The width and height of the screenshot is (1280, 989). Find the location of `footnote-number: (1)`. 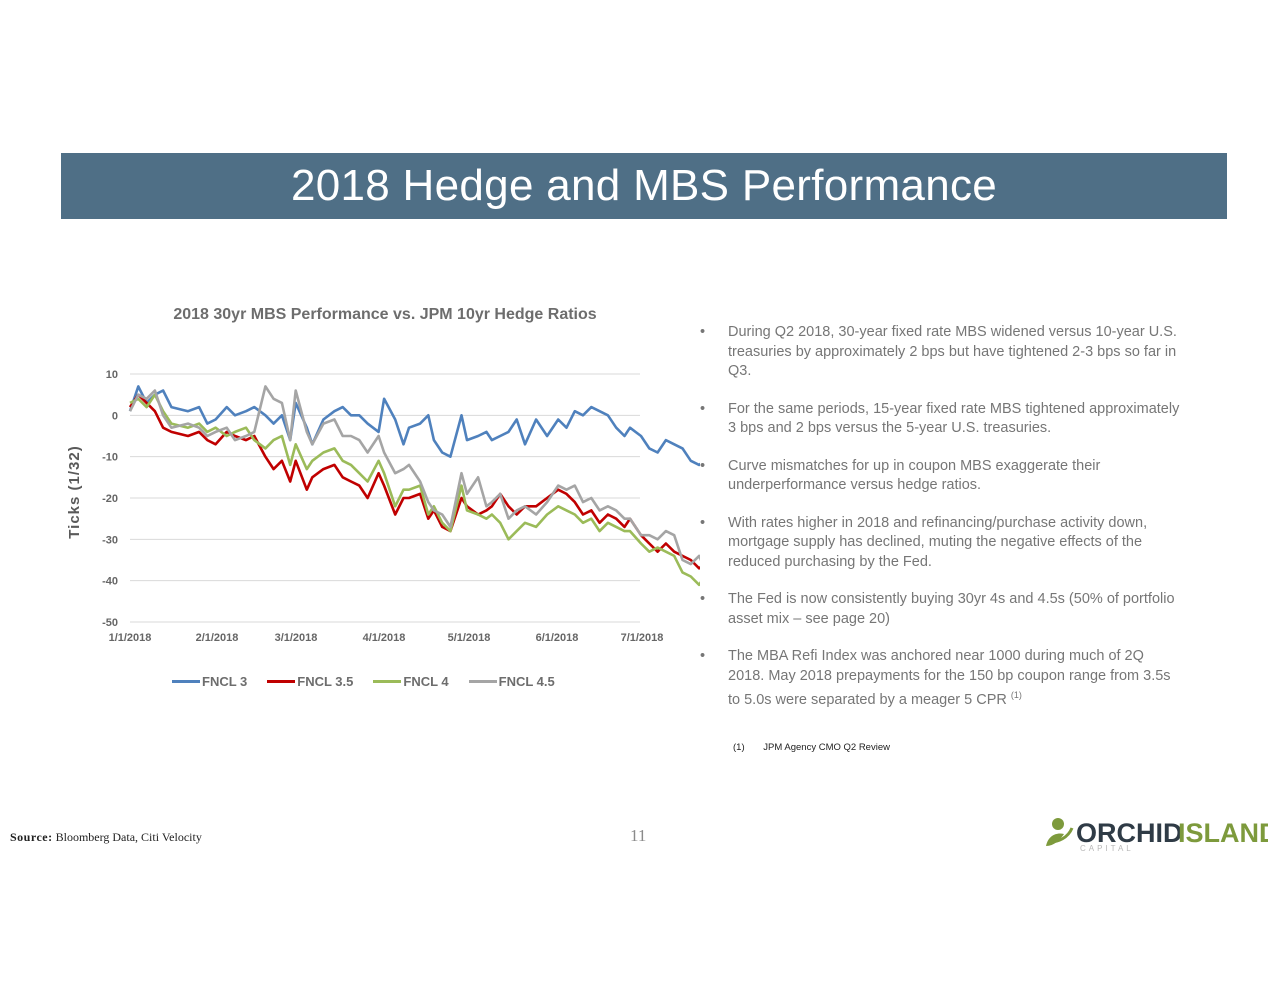

footnote-number: (1) is located at coordinates (739, 747).